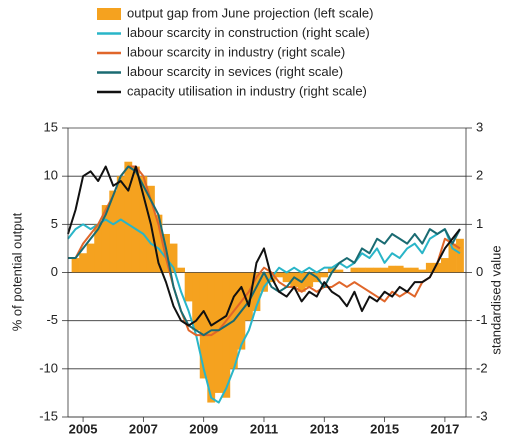 The height and width of the screenshot is (437, 505). Describe the element at coordinates (51, 126) in the screenshot. I see `y-tick-label: 15` at that location.